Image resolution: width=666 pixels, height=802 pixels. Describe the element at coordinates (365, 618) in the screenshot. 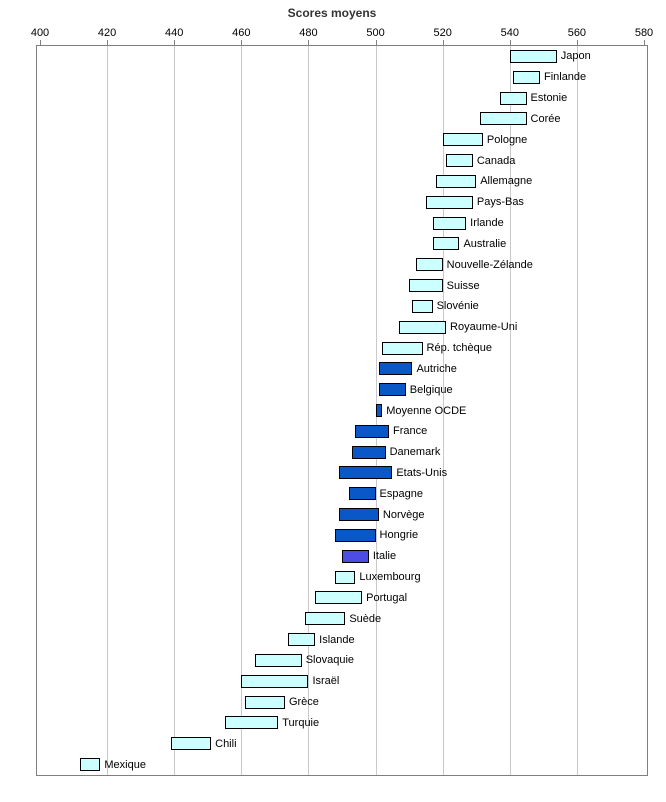

I see `bar-label: Suède` at that location.